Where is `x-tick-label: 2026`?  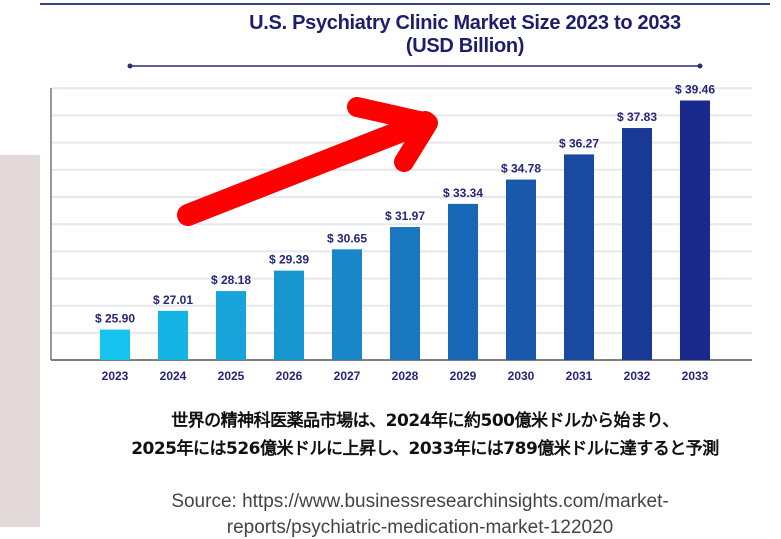 x-tick-label: 2026 is located at coordinates (289, 376).